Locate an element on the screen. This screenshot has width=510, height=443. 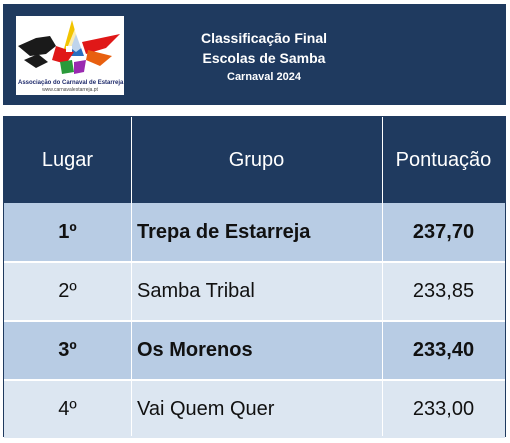
carnival-mask-icon is located at coordinates (69, 47).